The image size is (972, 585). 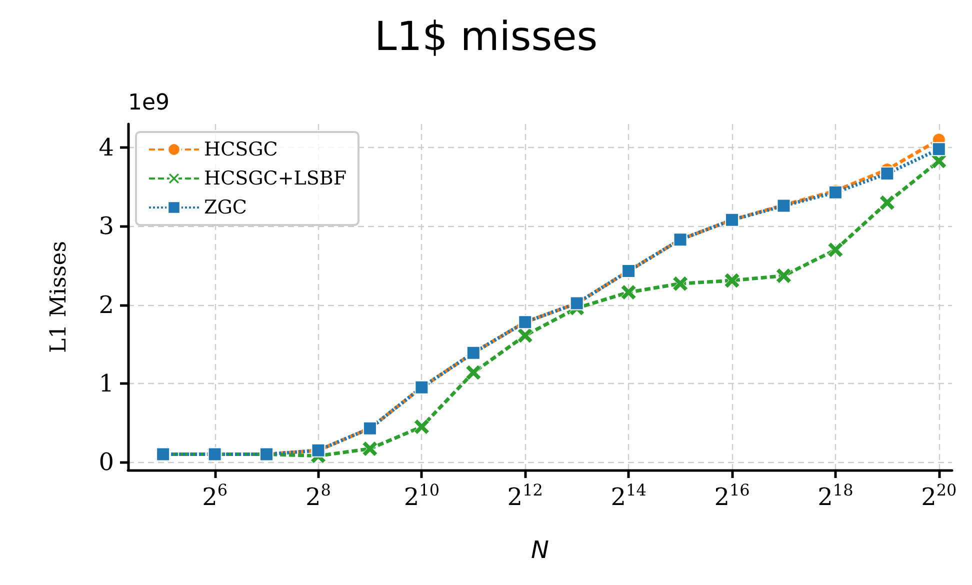 What do you see at coordinates (106, 226) in the screenshot?
I see `y-tick-label: 3` at bounding box center [106, 226].